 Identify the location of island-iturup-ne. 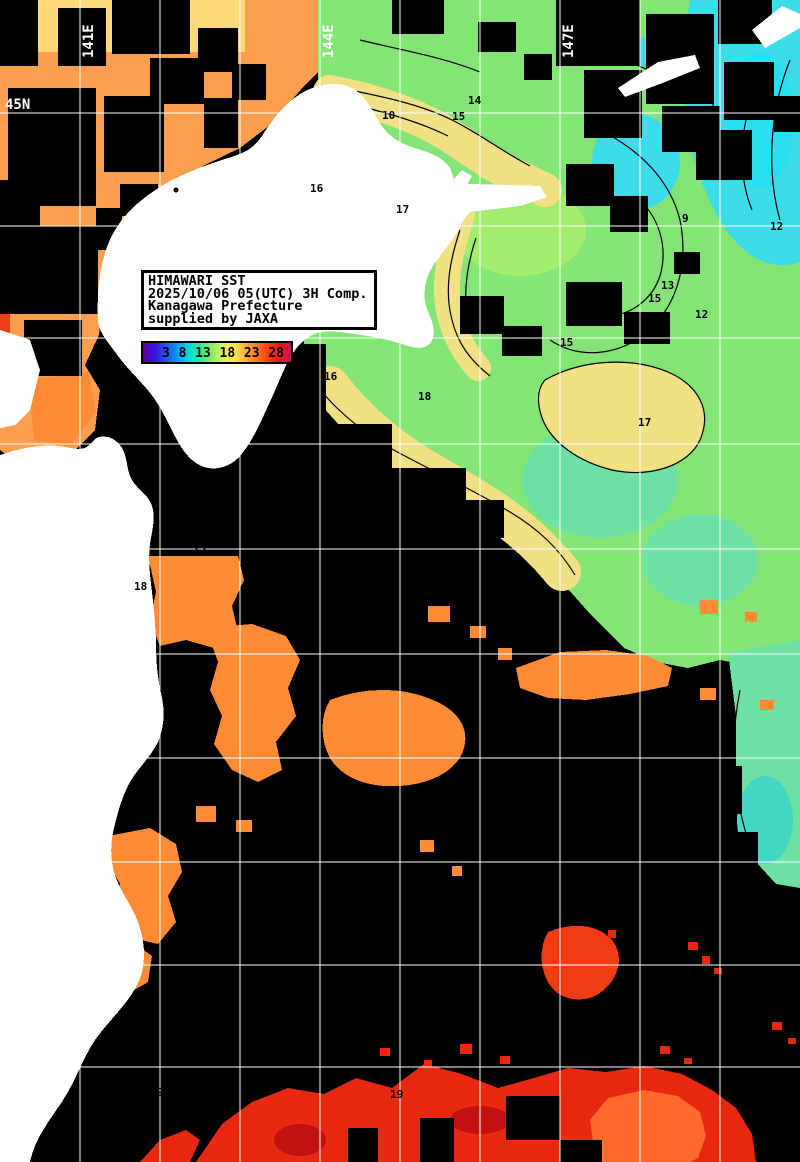
(776, 27).